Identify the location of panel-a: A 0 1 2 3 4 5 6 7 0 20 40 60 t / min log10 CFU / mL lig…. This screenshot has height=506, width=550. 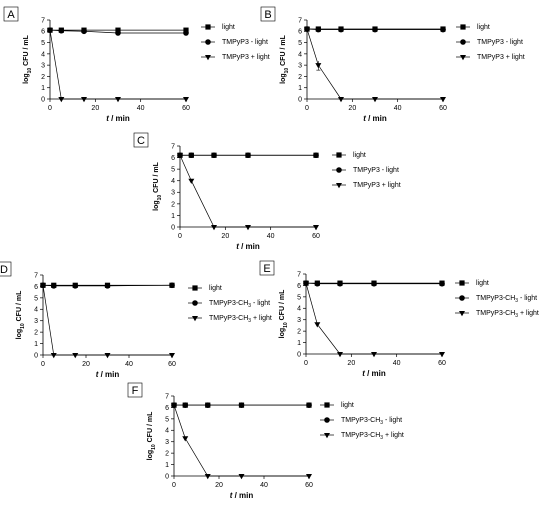
(136, 64).